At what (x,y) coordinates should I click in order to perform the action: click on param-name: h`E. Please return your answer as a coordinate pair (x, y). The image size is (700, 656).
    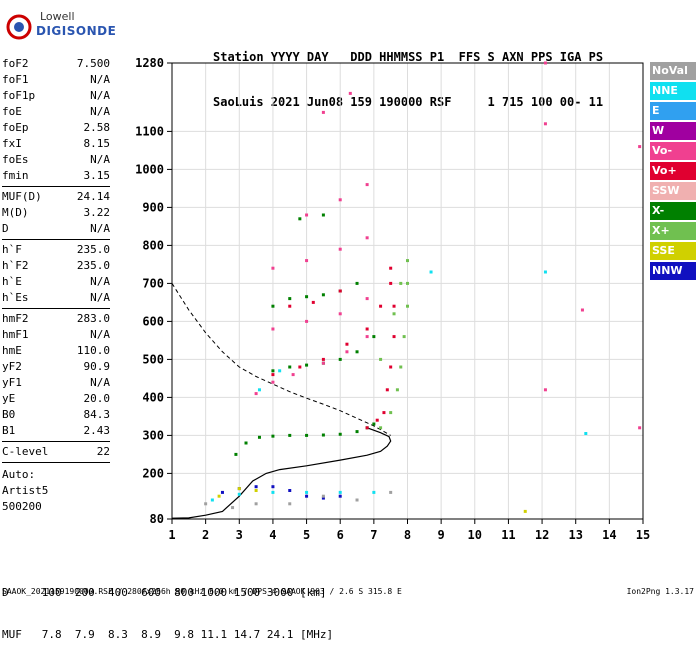
    Looking at the image, I should click on (12, 281).